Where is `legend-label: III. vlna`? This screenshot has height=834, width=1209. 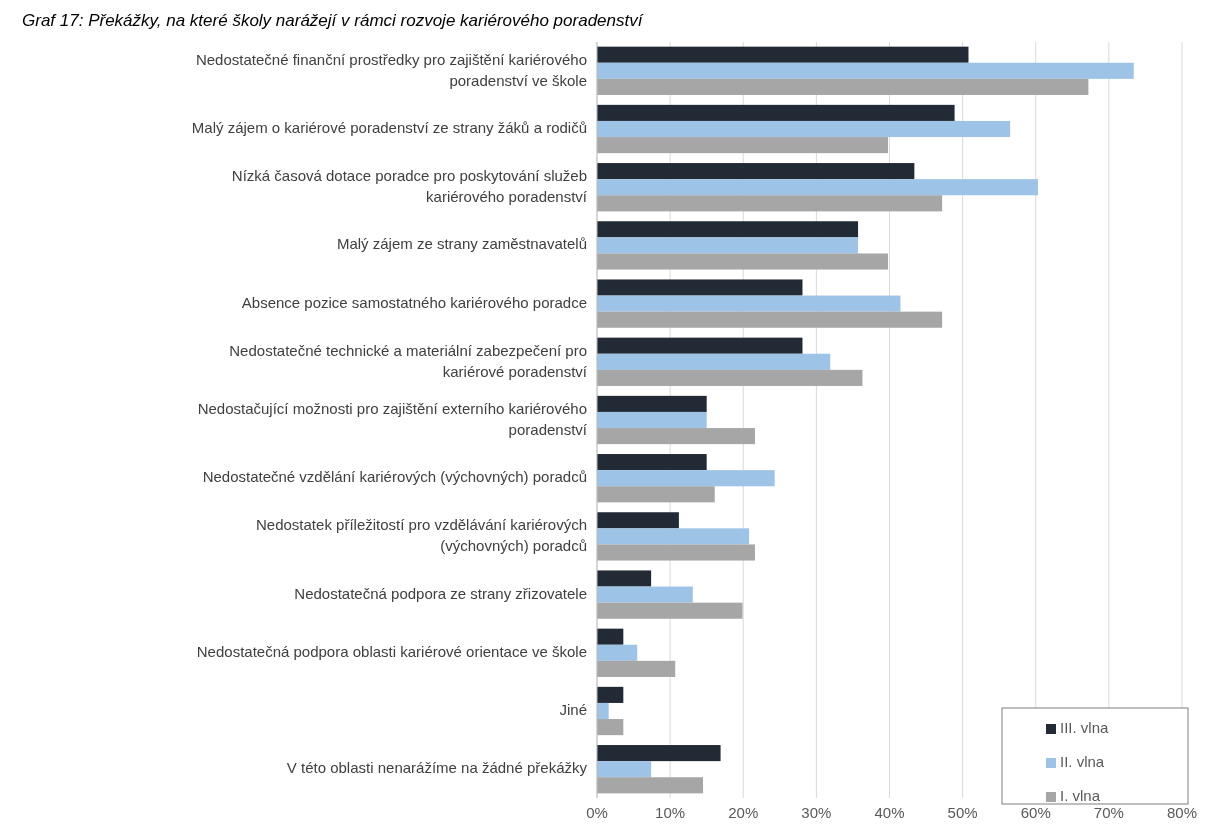 legend-label: III. vlna is located at coordinates (1085, 727).